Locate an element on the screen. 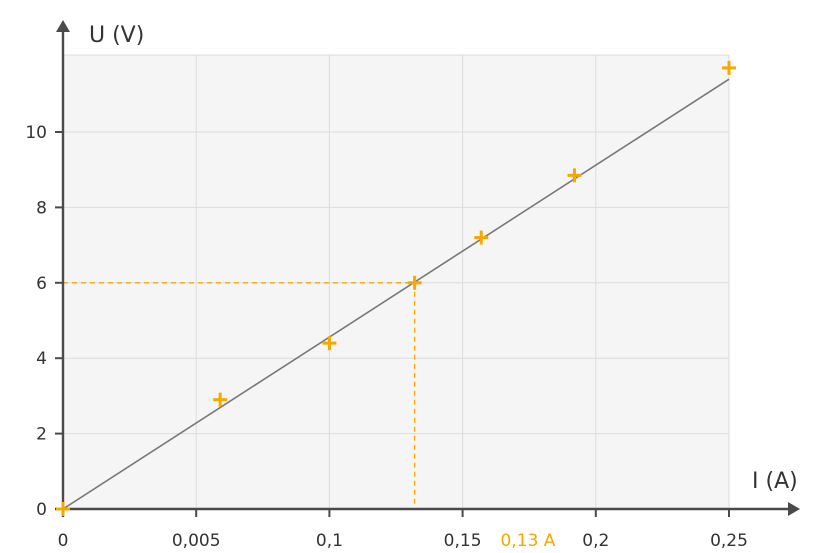  x-tick-label: 0,005 is located at coordinates (196, 541).